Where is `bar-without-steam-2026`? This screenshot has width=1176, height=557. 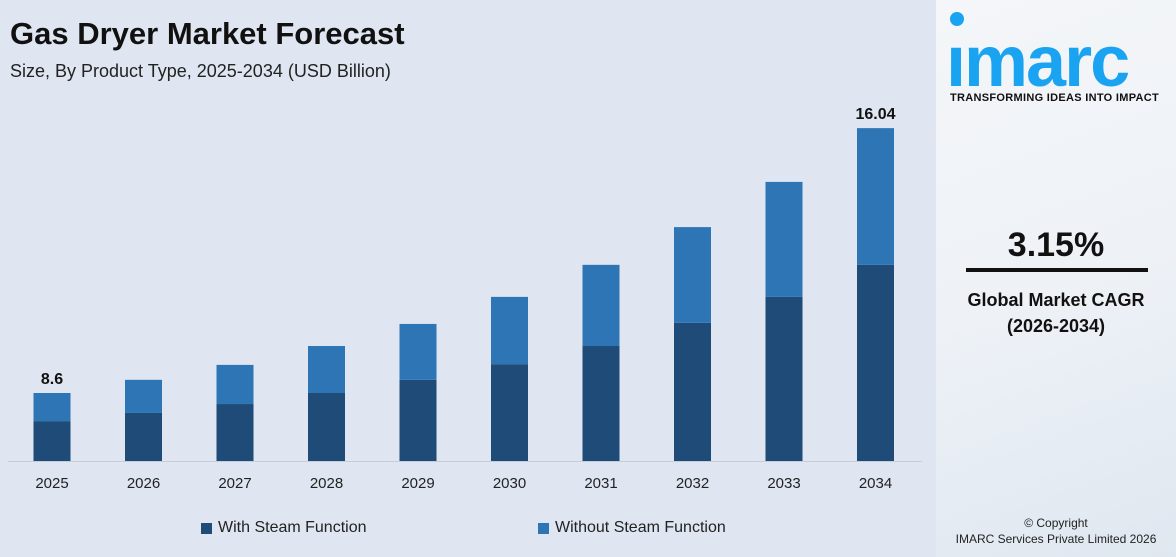 bar-without-steam-2026 is located at coordinates (143, 396).